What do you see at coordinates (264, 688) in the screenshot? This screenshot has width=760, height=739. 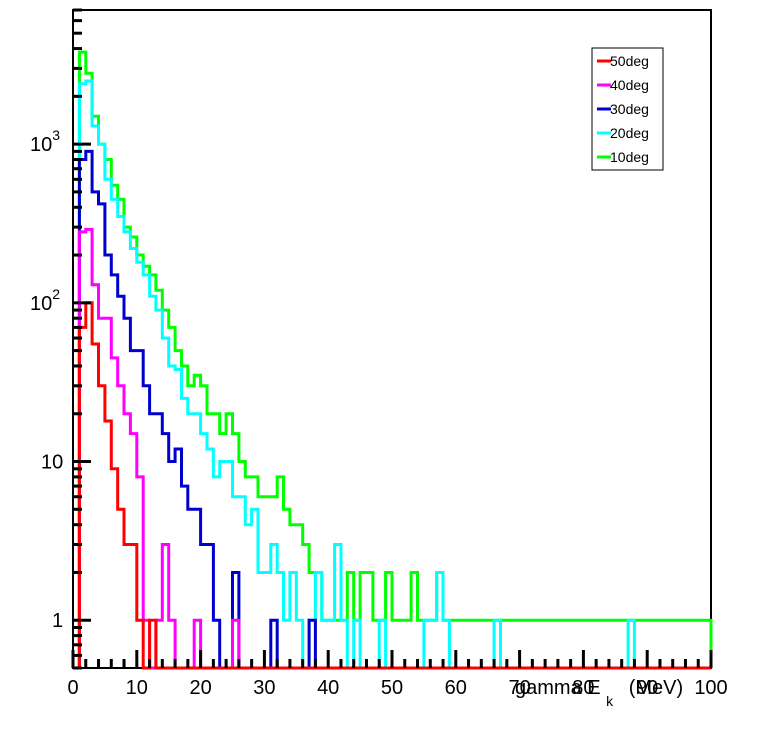 I see `x-tick-label: 30` at bounding box center [264, 688].